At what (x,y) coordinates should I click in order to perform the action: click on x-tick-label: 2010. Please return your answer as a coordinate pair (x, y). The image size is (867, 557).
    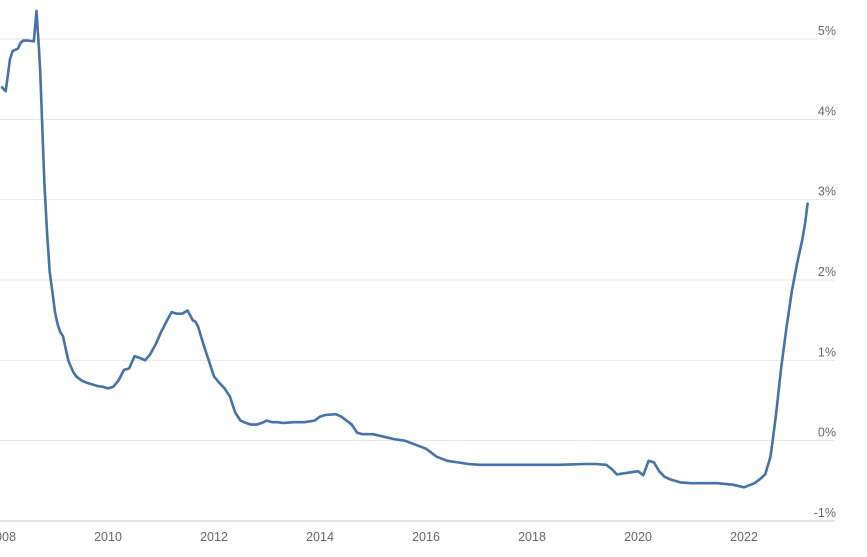
    Looking at the image, I should click on (108, 537).